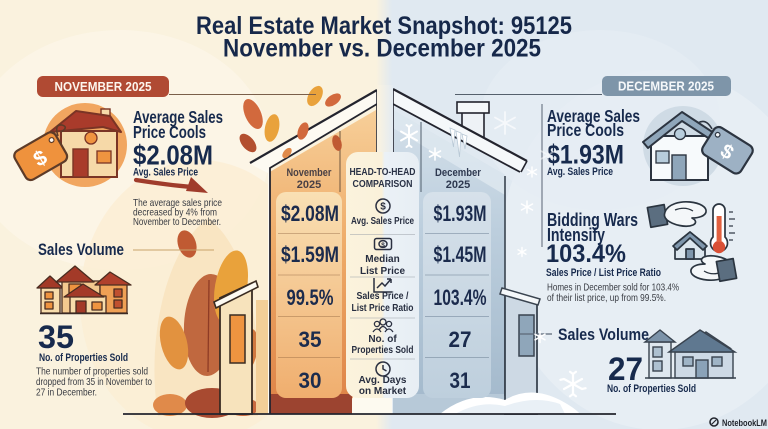 Image resolution: width=768 pixels, height=429 pixels. What do you see at coordinates (383, 184) in the screenshot?
I see `svg-text: COMPARISON` at bounding box center [383, 184].